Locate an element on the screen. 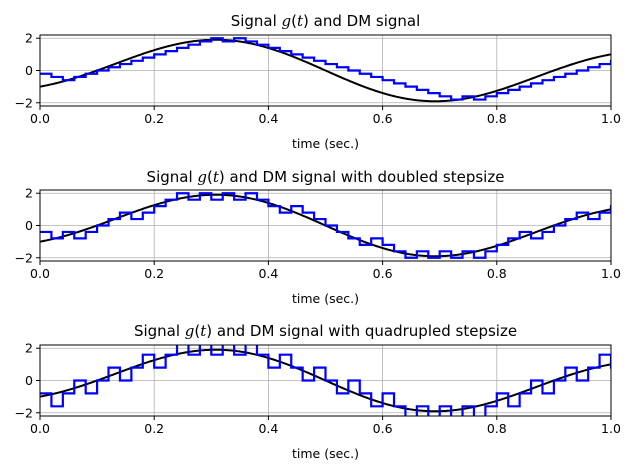 The image size is (632, 472). signal-line is located at coordinates (325, 70).